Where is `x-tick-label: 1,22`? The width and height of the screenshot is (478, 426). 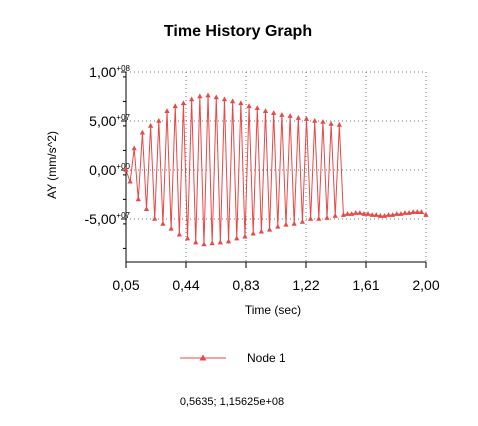 x-tick-label: 1,22 is located at coordinates (305, 285).